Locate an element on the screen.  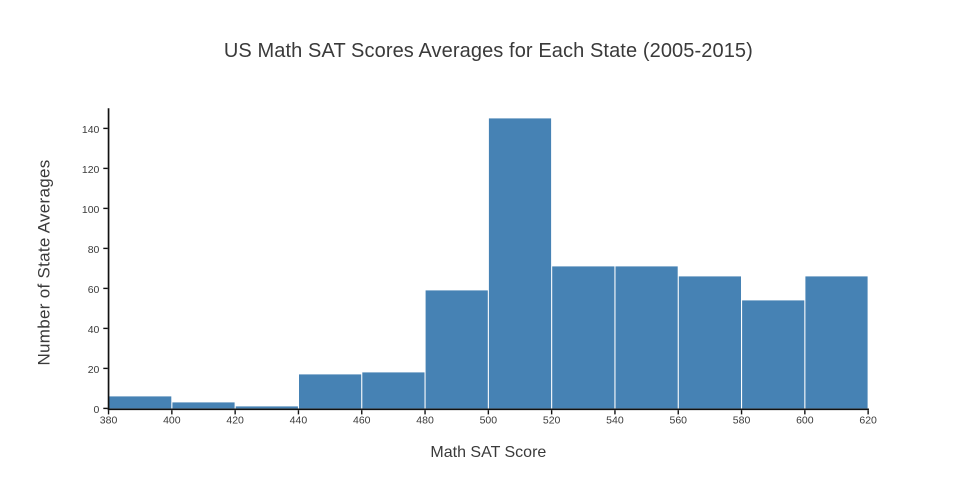
svg-text: 20 is located at coordinates (94, 370).